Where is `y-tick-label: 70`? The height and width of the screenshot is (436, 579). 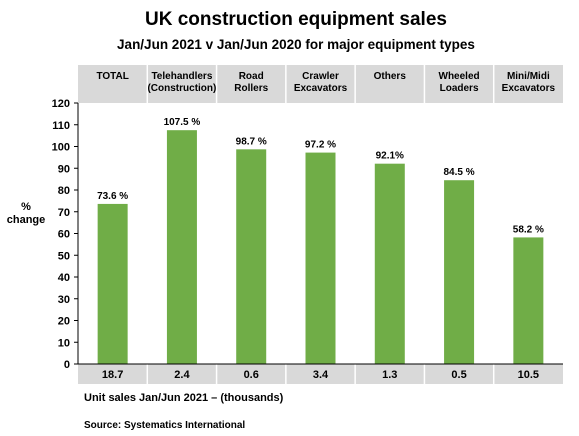
y-tick-label: 70 is located at coordinates (64, 213).